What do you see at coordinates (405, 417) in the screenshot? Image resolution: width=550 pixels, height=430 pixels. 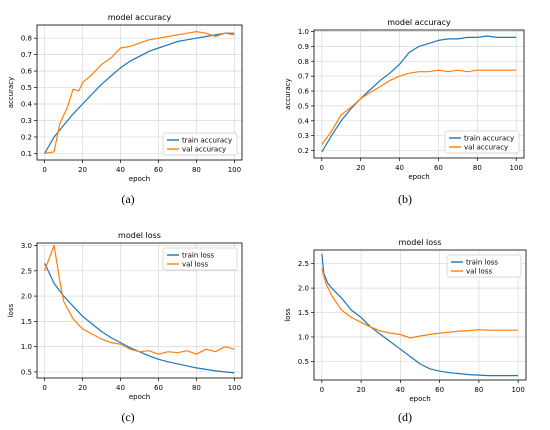 I see `caption-d: (d)` at bounding box center [405, 417].